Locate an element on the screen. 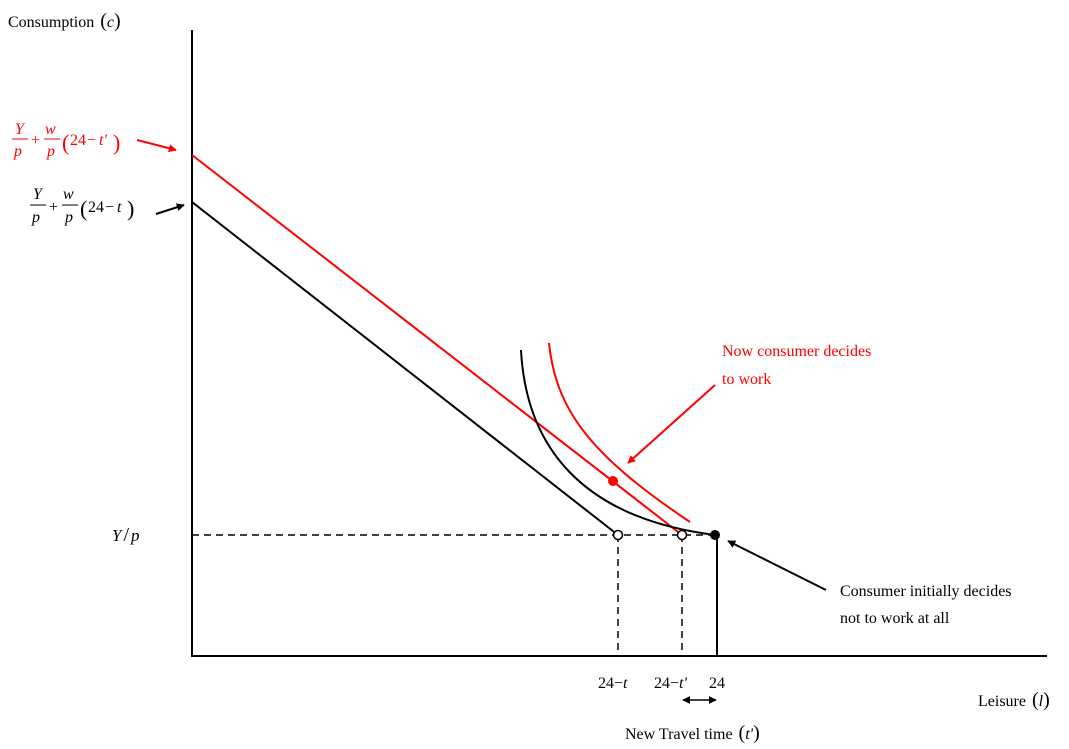  new-choice-arrow is located at coordinates (671, 424).